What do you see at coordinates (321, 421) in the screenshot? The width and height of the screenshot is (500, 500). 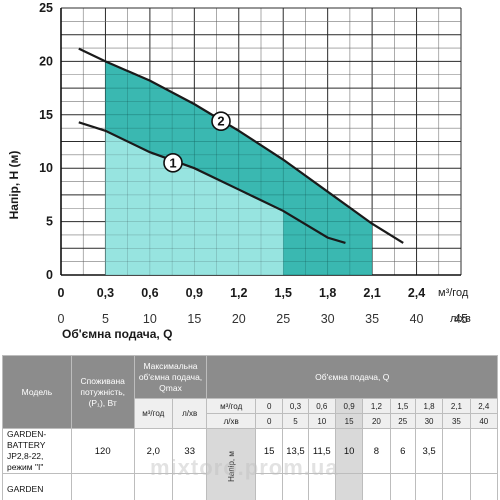 I see `flow-lmin-cell: 10` at bounding box center [321, 421].